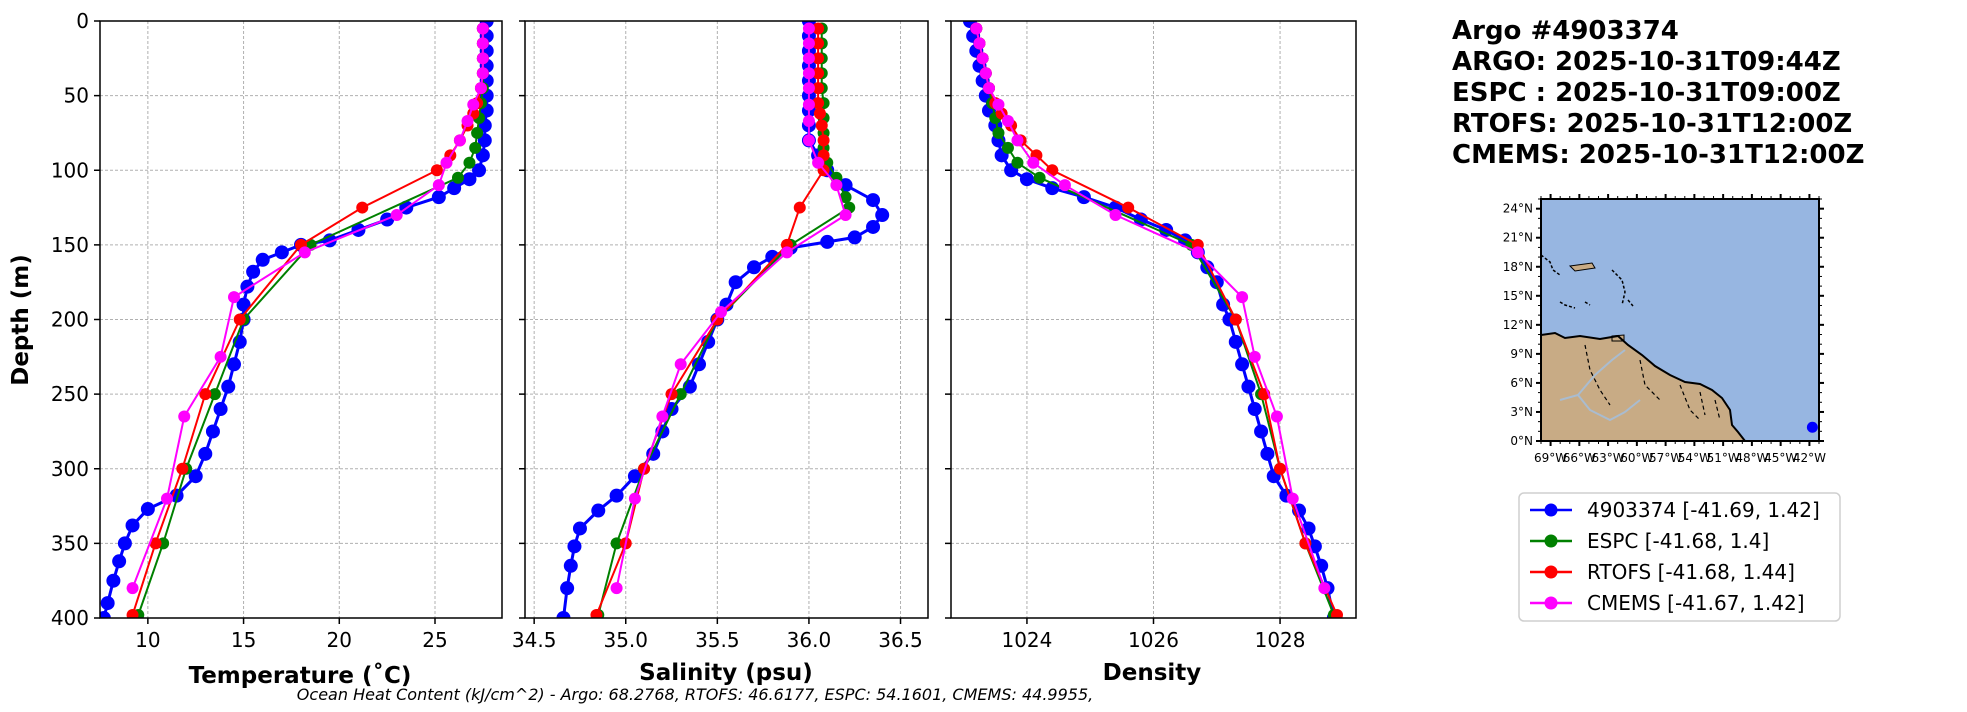 This screenshot has height=712, width=1967. Describe the element at coordinates (1521, 354) in the screenshot. I see `map-lat-label: 9°N` at that location.